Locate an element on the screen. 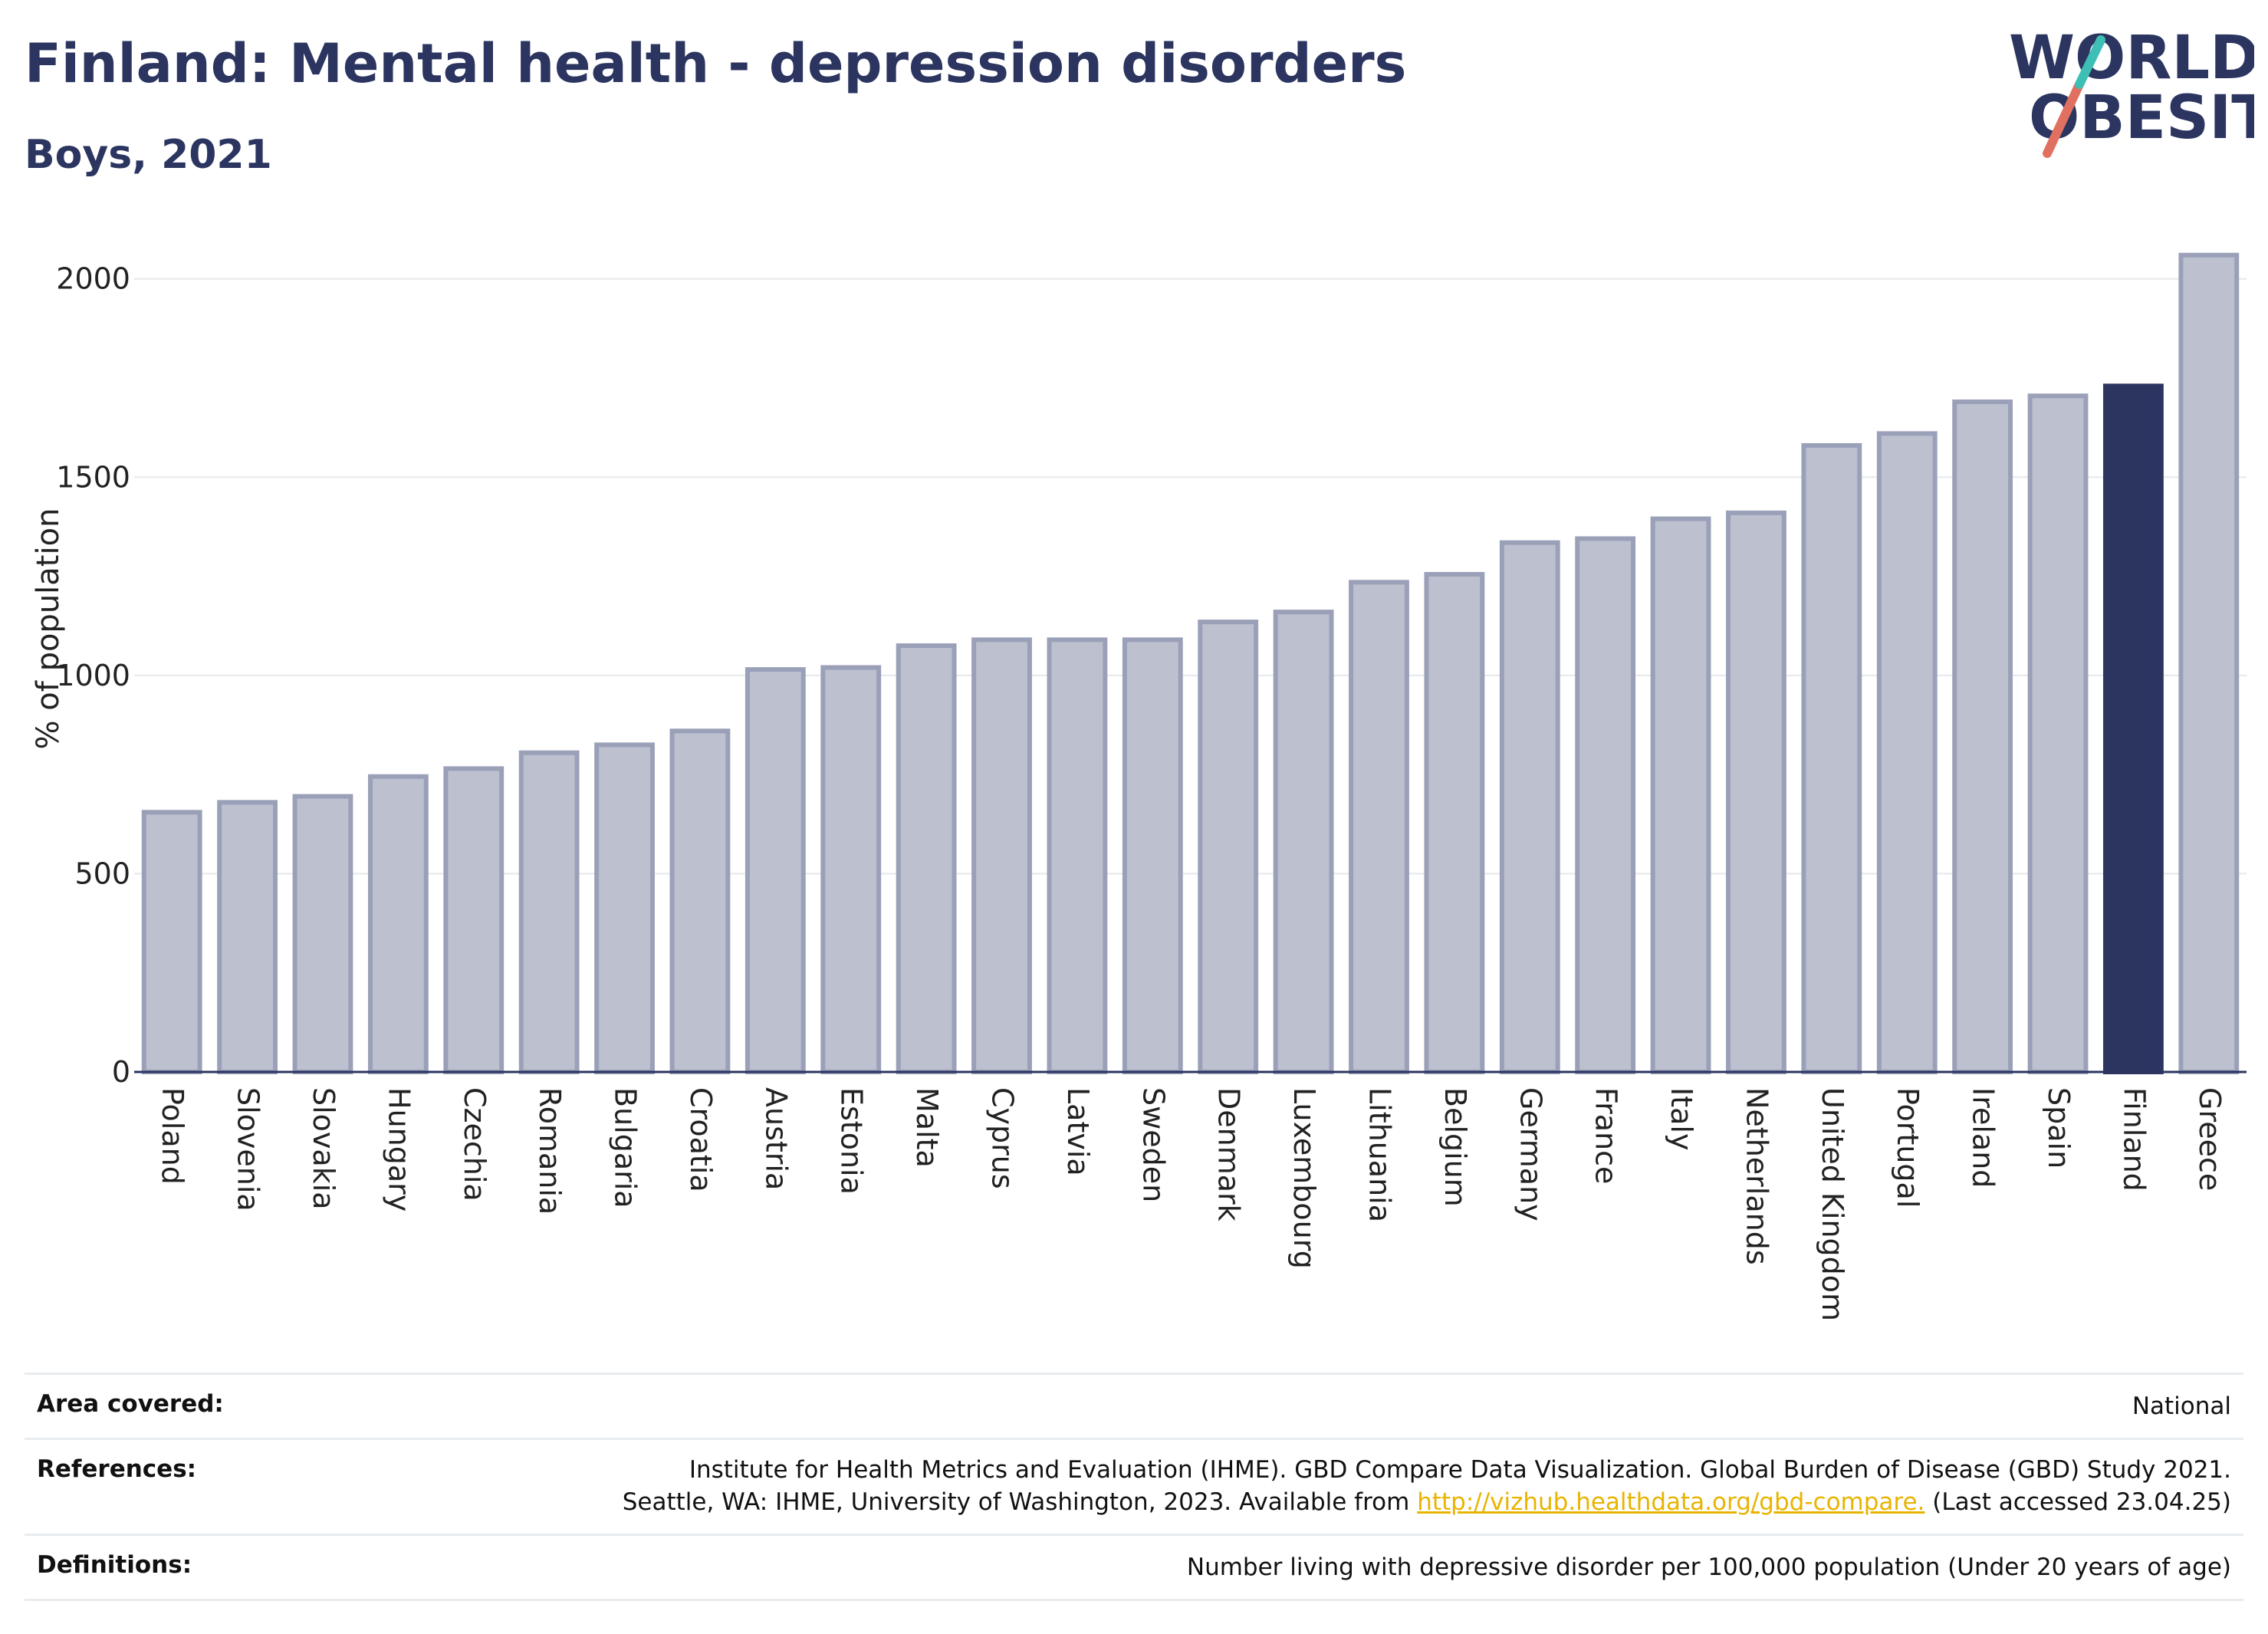 The height and width of the screenshot is (1634, 2268). page-subtitle: Boys, 2021 is located at coordinates (148, 155).